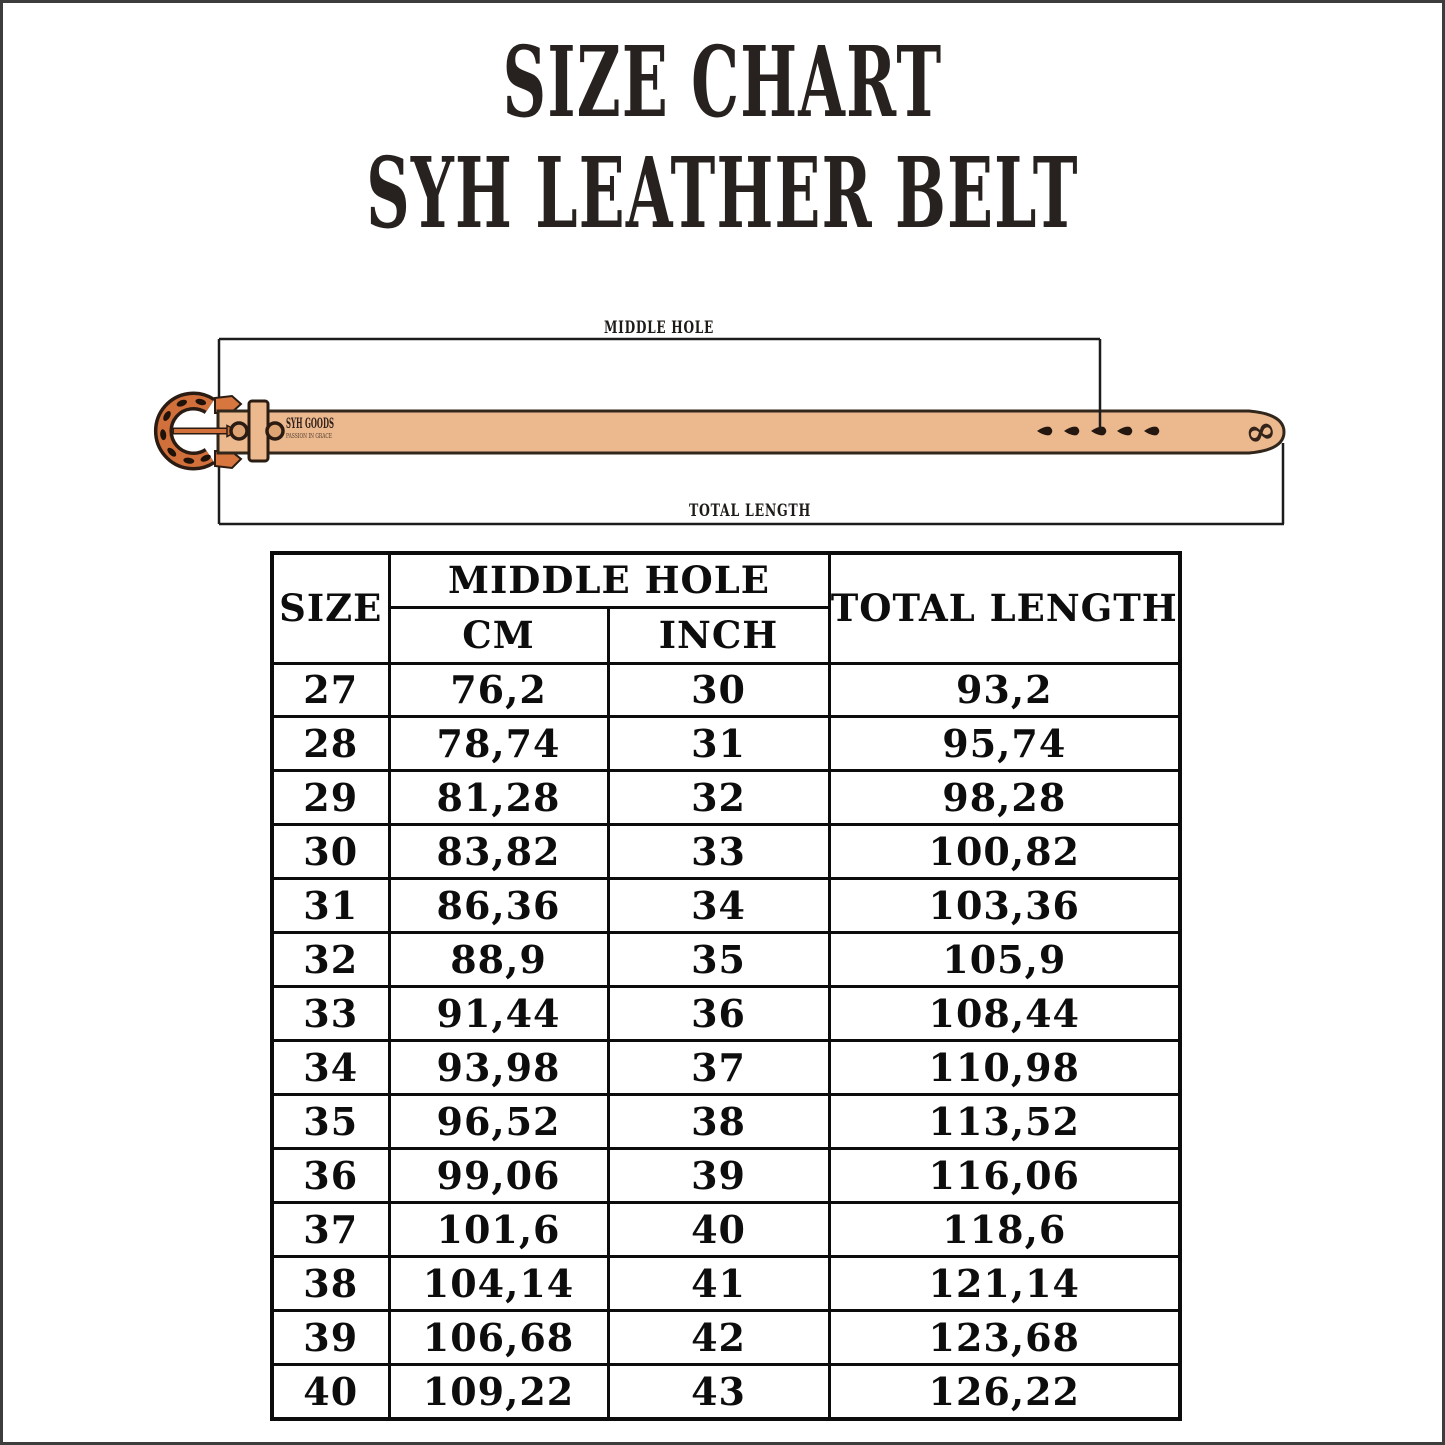 This screenshot has height=1445, width=1445. I want to click on middle-hole-label: MIDDLE HOLE, so click(659, 328).